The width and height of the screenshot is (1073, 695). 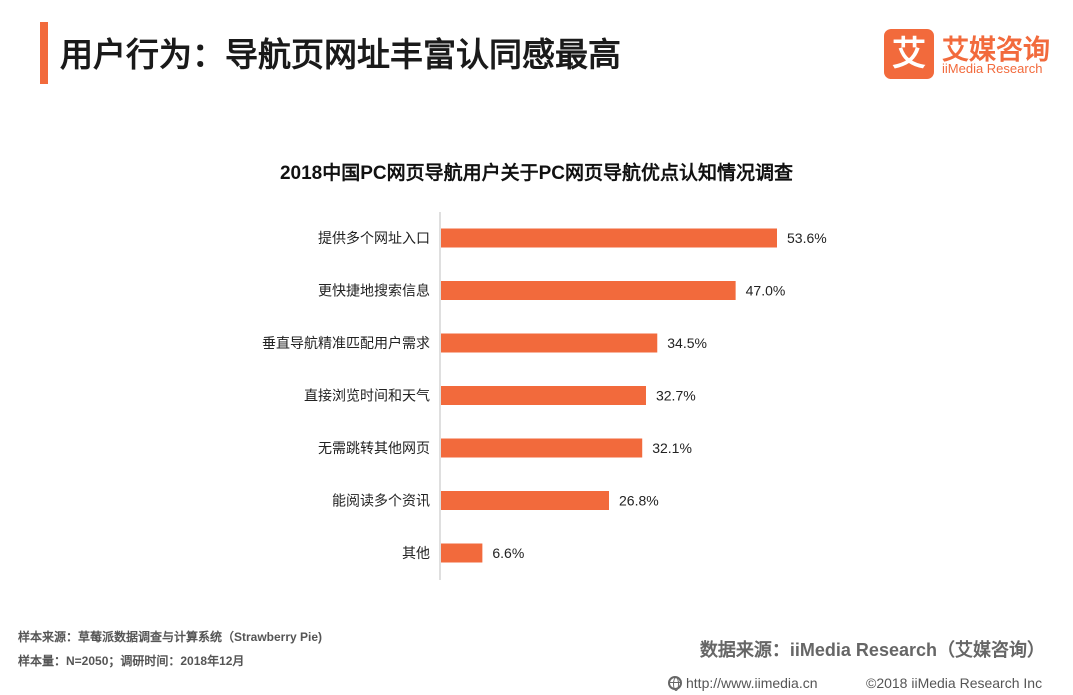 What do you see at coordinates (766, 291) in the screenshot?
I see `value-label: 47.0%` at bounding box center [766, 291].